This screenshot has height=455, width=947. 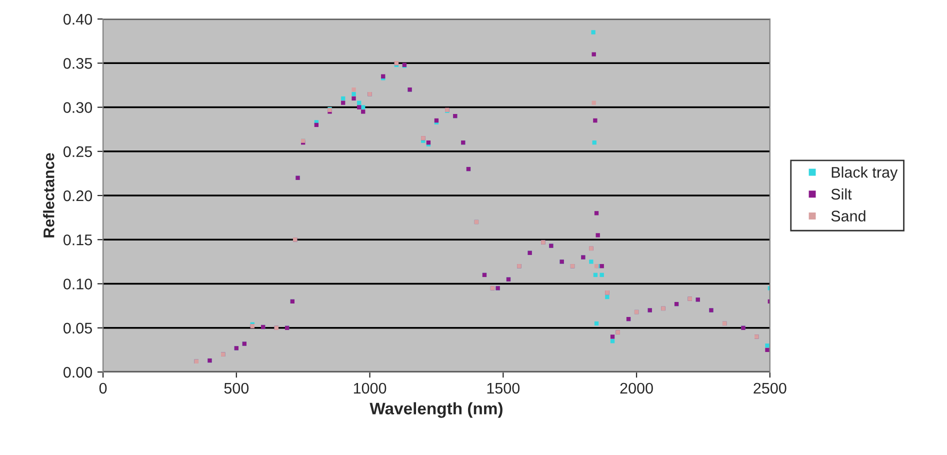 What do you see at coordinates (77, 19) in the screenshot?
I see `y-tick-label: 0.40` at bounding box center [77, 19].